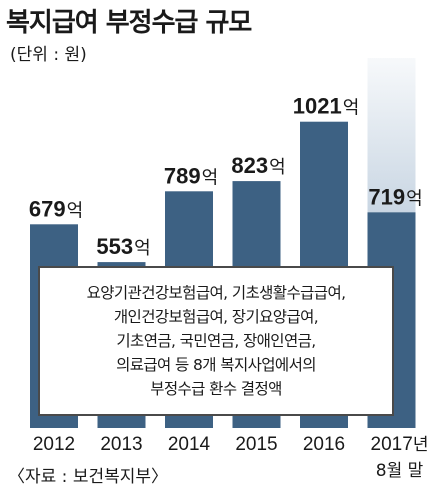 This screenshot has height=496, width=433. I want to click on value-label: 789억, so click(191, 175).